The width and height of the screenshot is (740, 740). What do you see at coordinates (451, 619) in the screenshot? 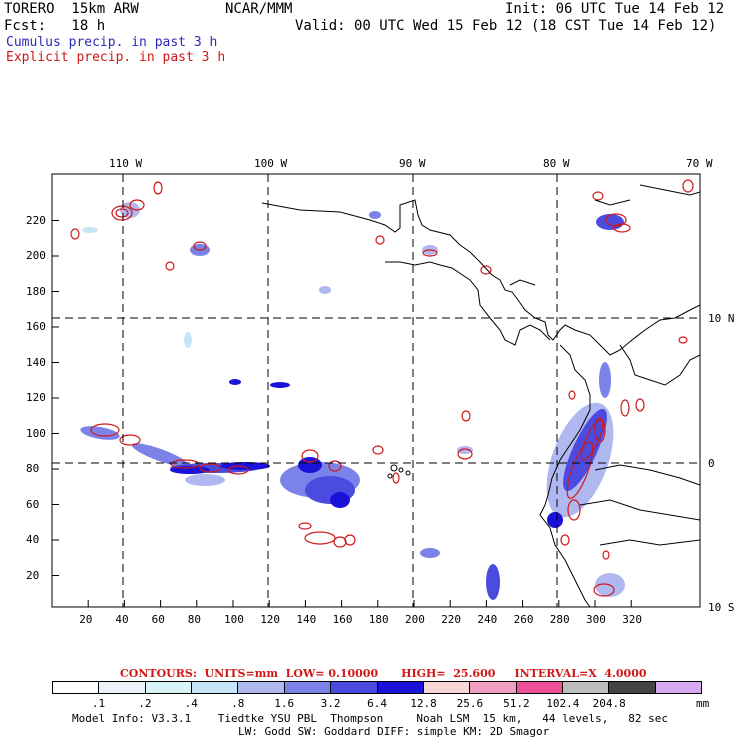
I see `x-tick-label: 220` at bounding box center [451, 619].